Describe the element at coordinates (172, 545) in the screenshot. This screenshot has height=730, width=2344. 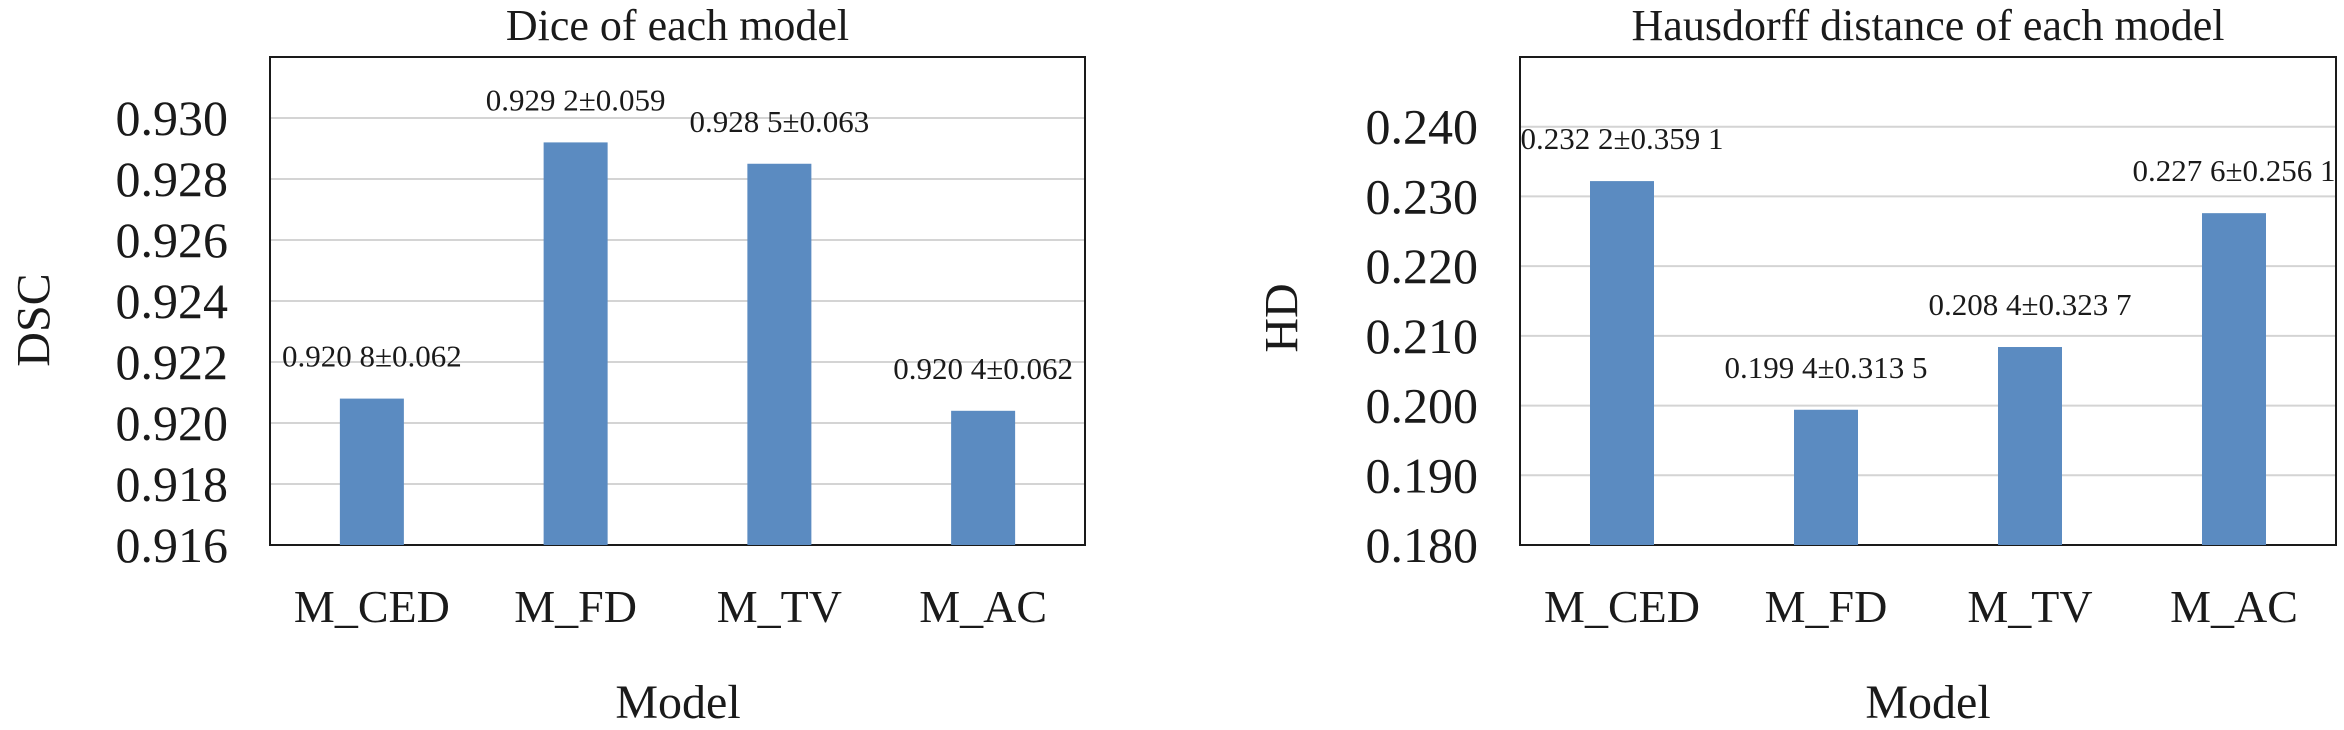
I see `y-tick-label: 0.916` at that location.